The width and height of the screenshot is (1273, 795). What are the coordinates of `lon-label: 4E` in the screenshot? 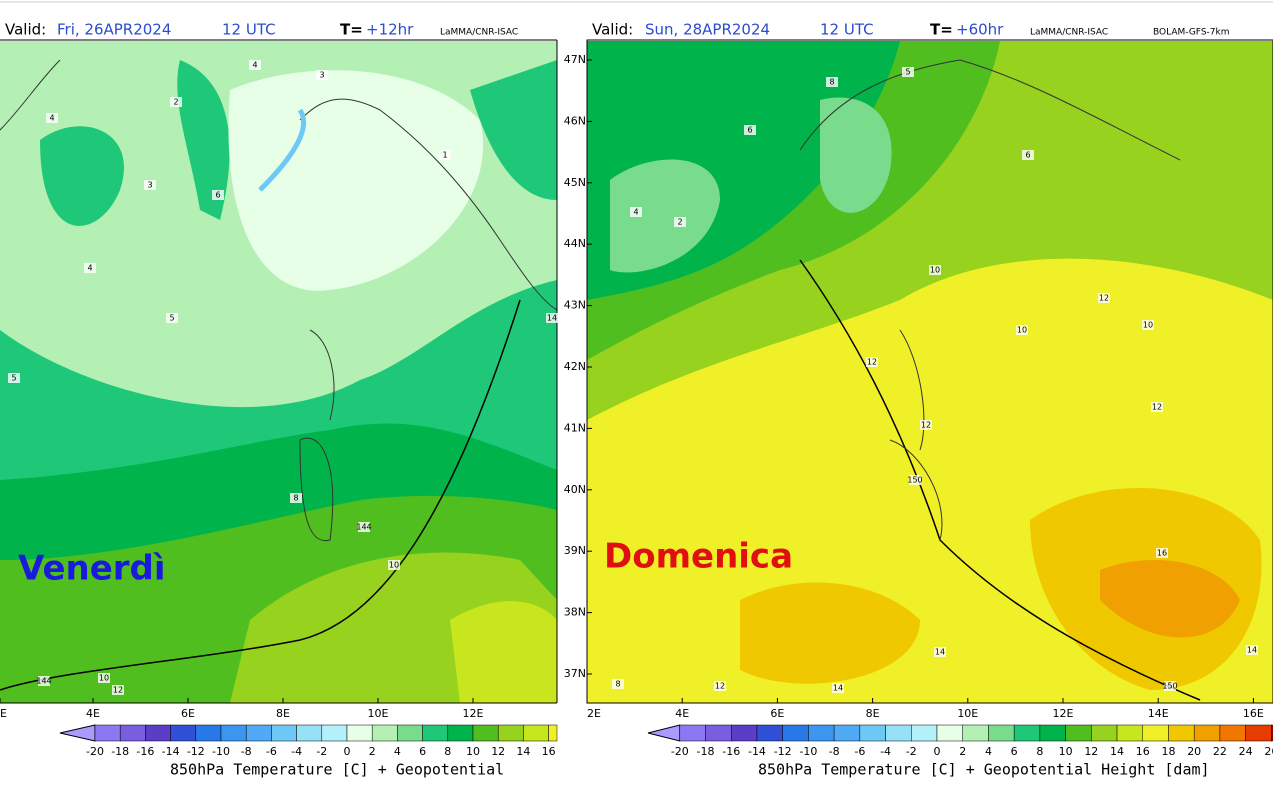 It's located at (93, 713).